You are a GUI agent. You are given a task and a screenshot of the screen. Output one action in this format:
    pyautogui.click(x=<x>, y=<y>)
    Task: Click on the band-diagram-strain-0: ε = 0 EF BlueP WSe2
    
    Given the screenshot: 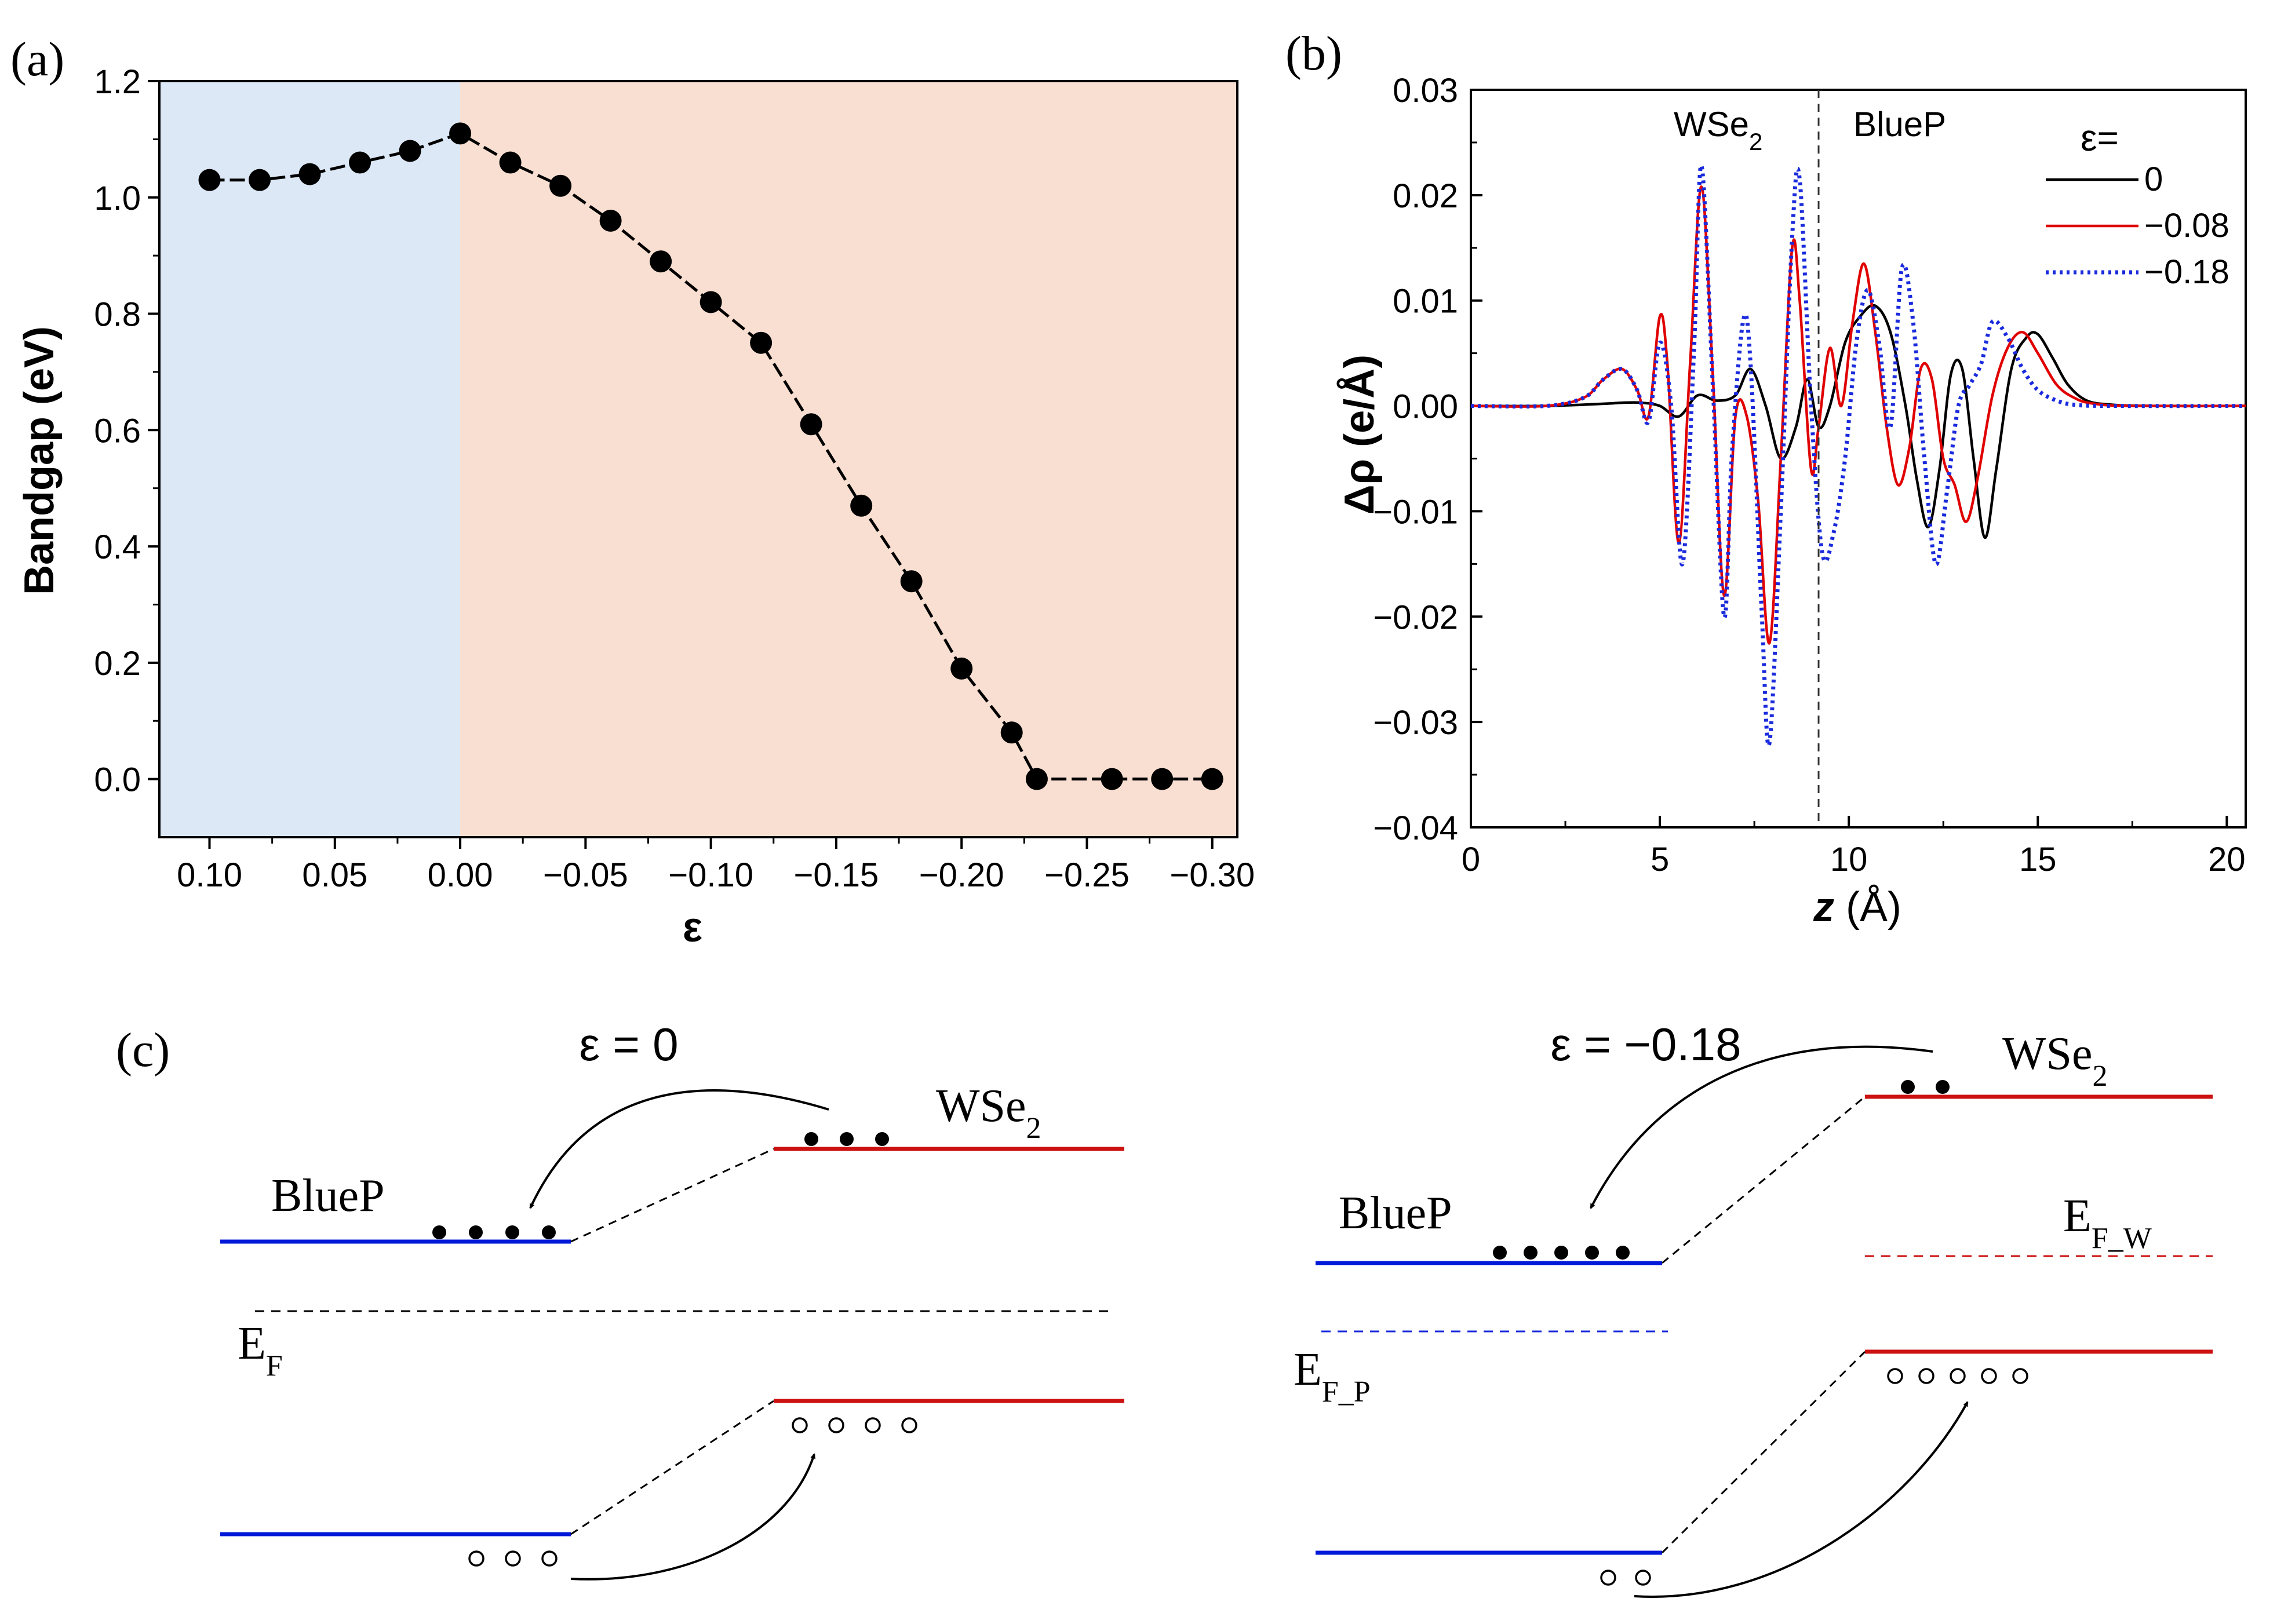 What is the action you would take?
    pyautogui.click(x=672, y=1300)
    